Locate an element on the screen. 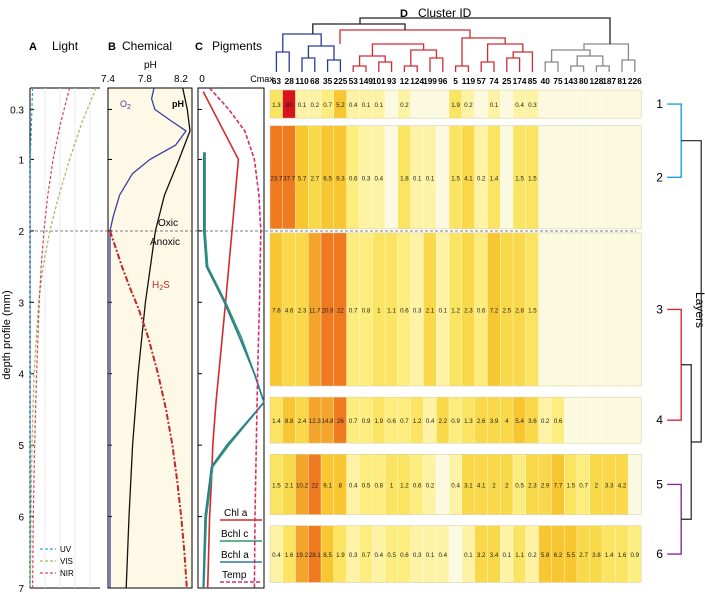 The width and height of the screenshot is (705, 600). layer-row-frame is located at coordinates (455, 420).